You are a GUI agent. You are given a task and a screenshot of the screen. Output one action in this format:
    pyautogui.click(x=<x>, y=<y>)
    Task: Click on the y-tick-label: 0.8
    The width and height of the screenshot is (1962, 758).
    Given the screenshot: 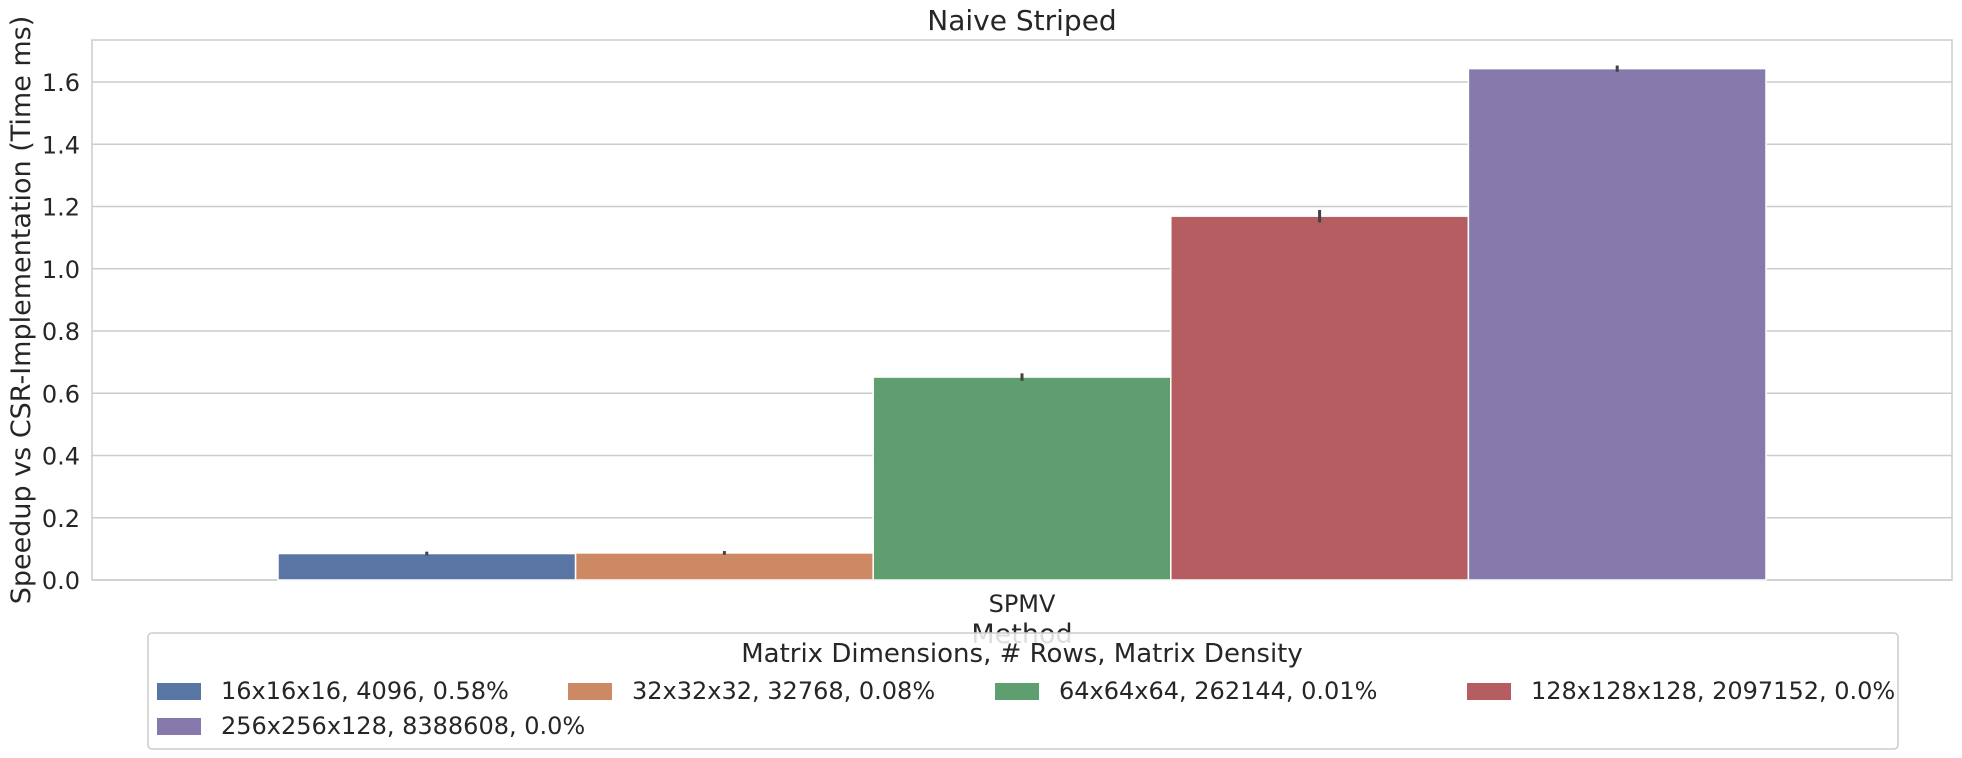 What is the action you would take?
    pyautogui.click(x=61, y=332)
    